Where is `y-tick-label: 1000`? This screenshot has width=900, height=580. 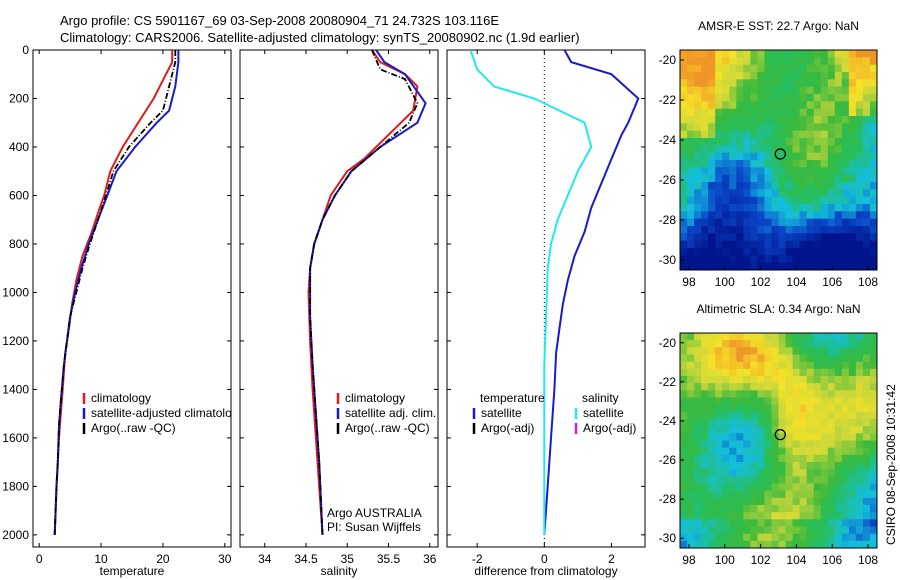
y-tick-label: 1000 is located at coordinates (15, 292).